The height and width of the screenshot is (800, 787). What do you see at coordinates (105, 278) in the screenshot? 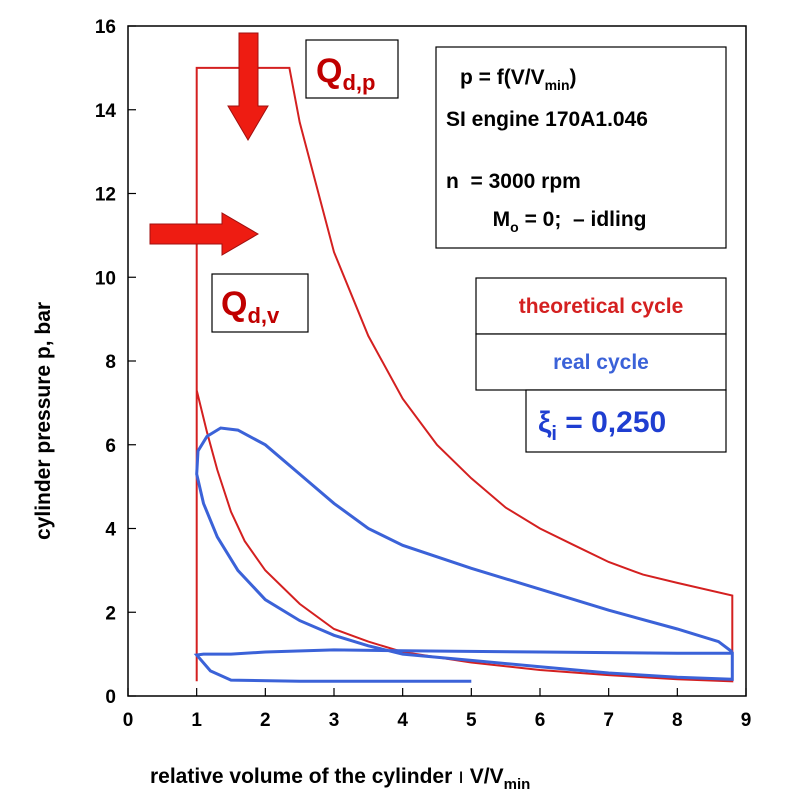
I see `y-tick-label: 10` at bounding box center [105, 278].